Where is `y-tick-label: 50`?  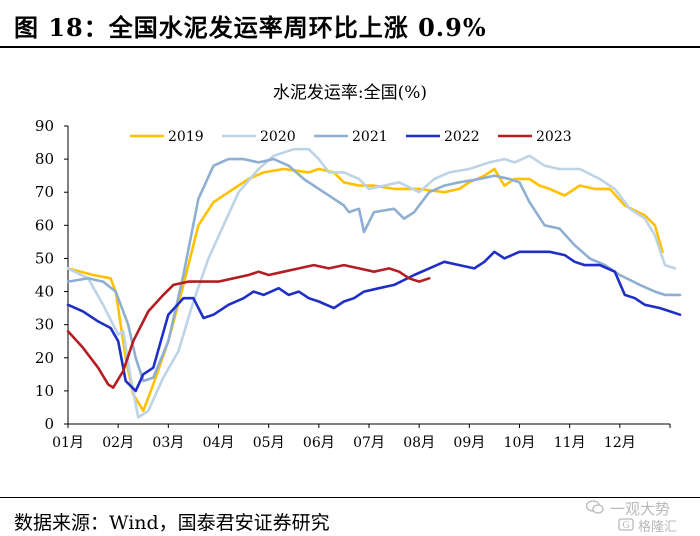 y-tick-label: 50 is located at coordinates (44, 258).